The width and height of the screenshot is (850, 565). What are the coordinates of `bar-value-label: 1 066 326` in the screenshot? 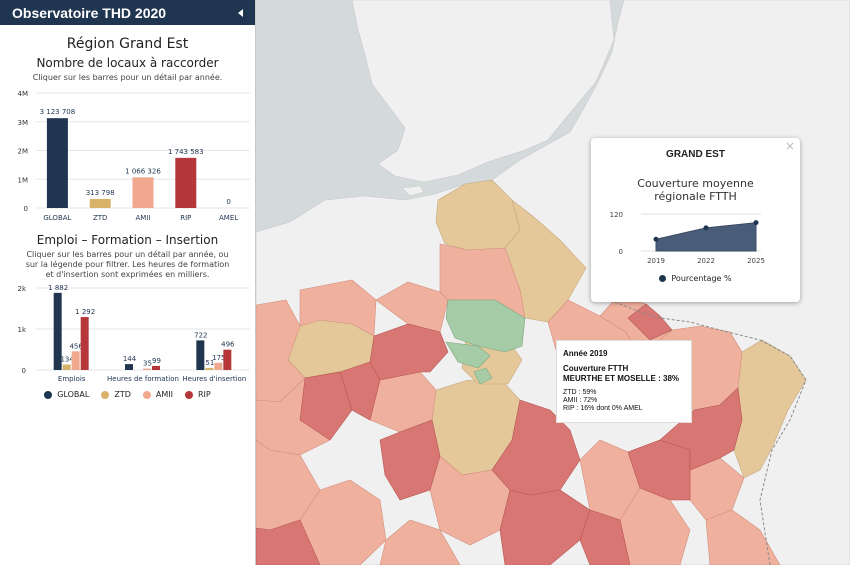 It's located at (143, 171).